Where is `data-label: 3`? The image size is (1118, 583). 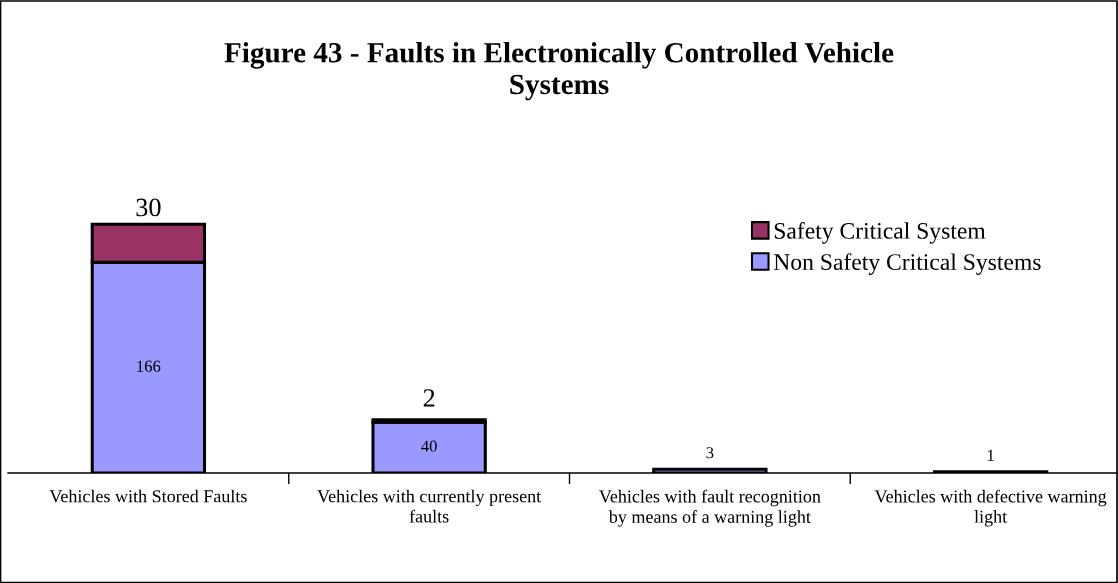
data-label: 3 is located at coordinates (710, 453).